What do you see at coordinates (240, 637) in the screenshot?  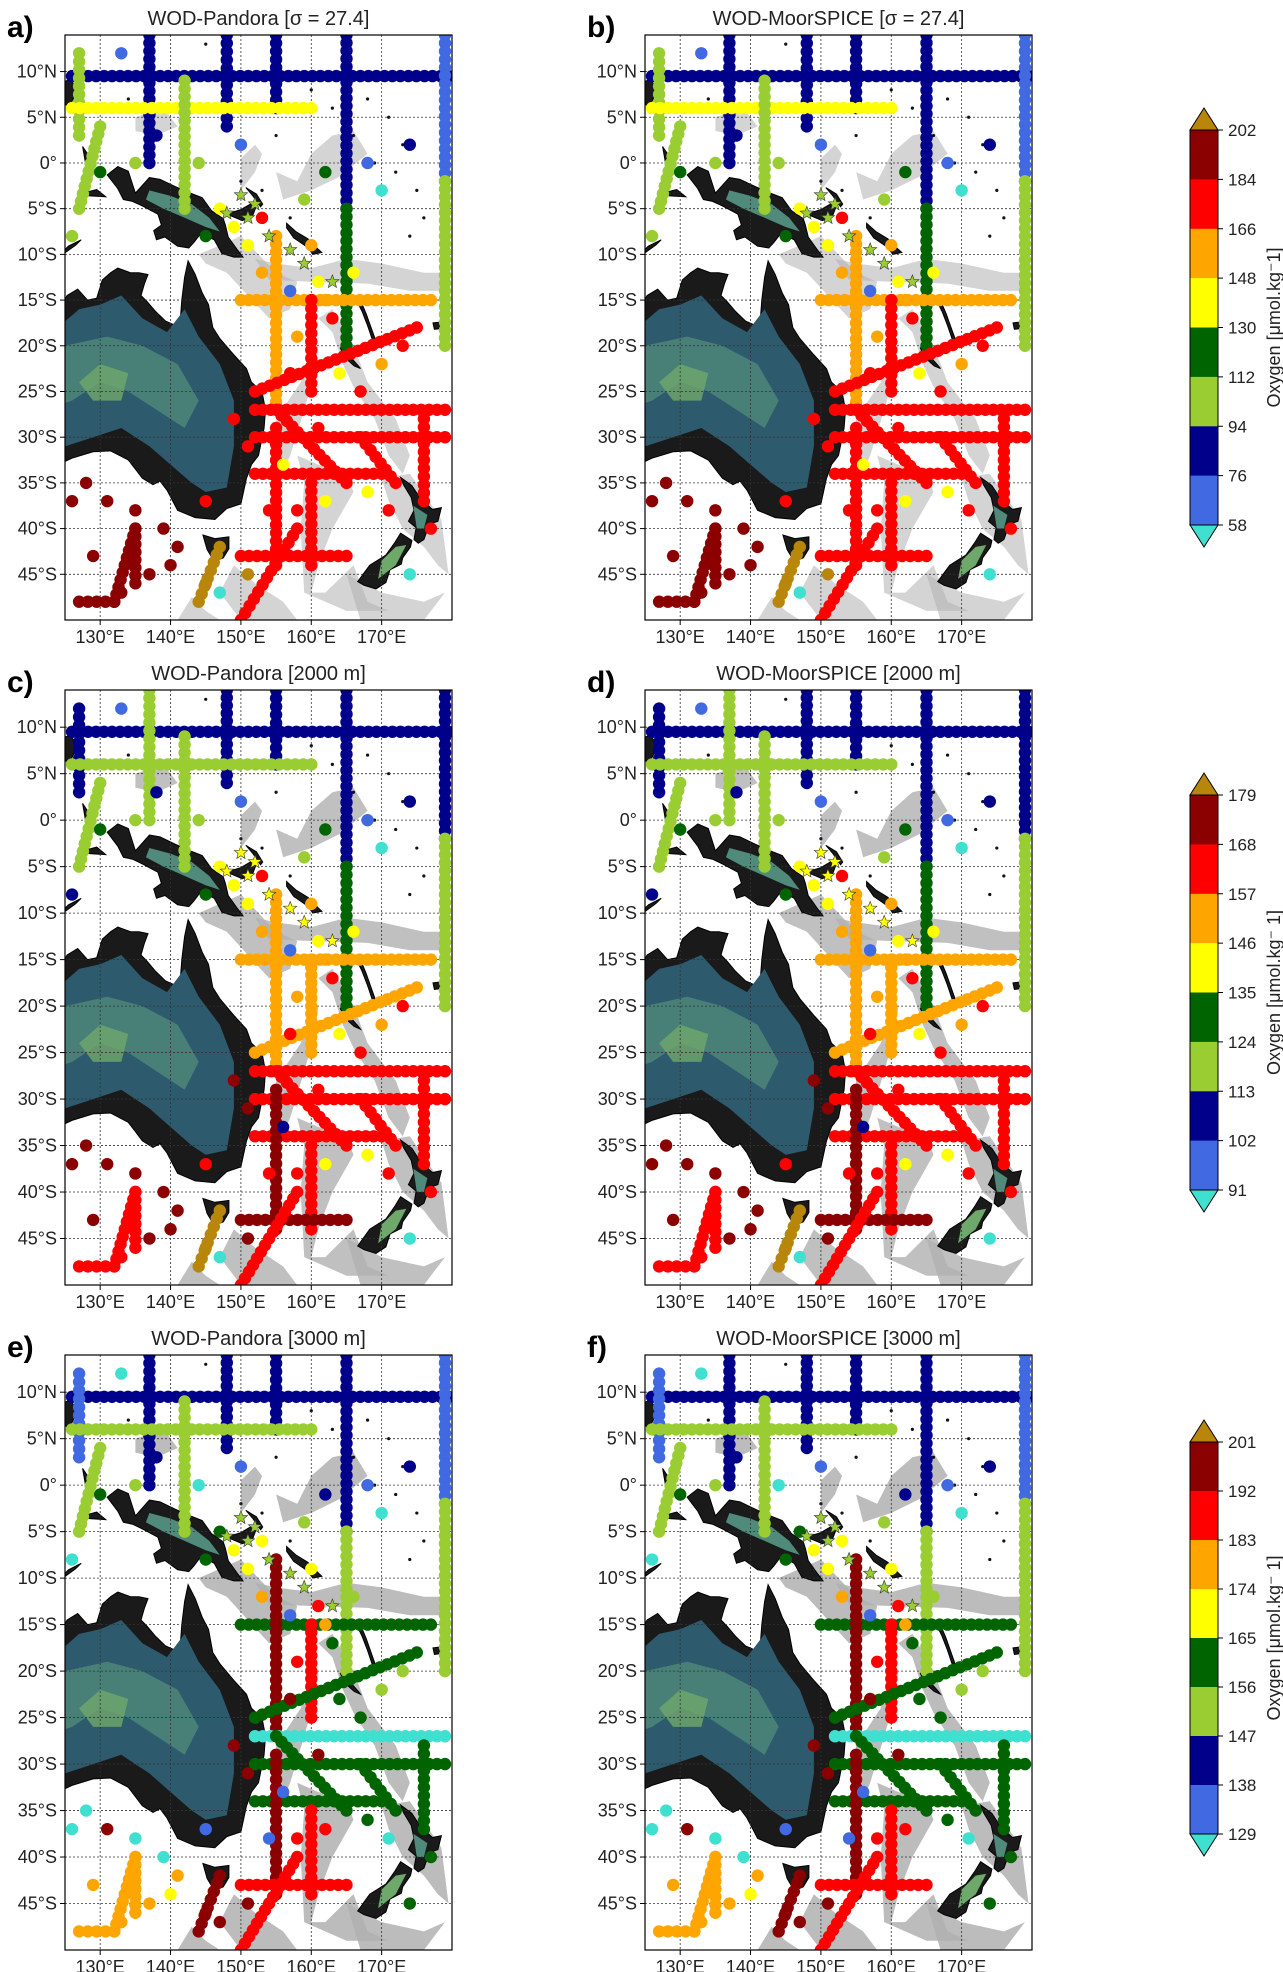 I see `lon-tick-label: 150°E` at bounding box center [240, 637].